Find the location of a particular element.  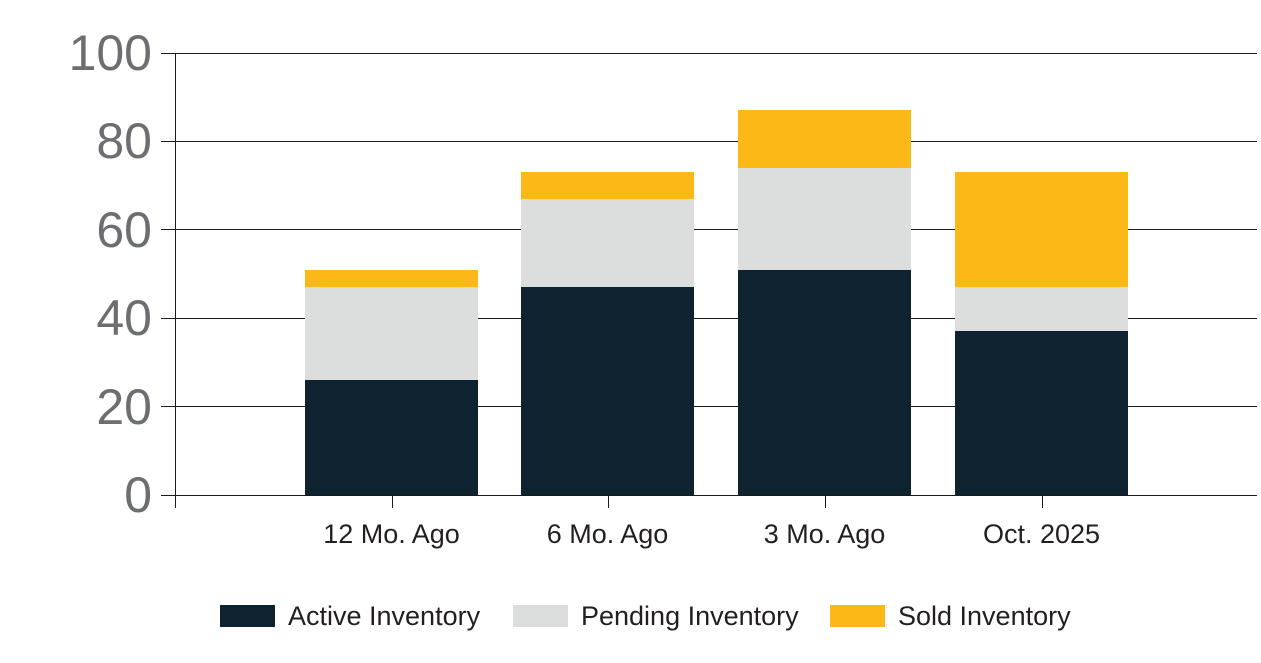

legend-item-active-inventory: Active Inventory is located at coordinates (350, 616).